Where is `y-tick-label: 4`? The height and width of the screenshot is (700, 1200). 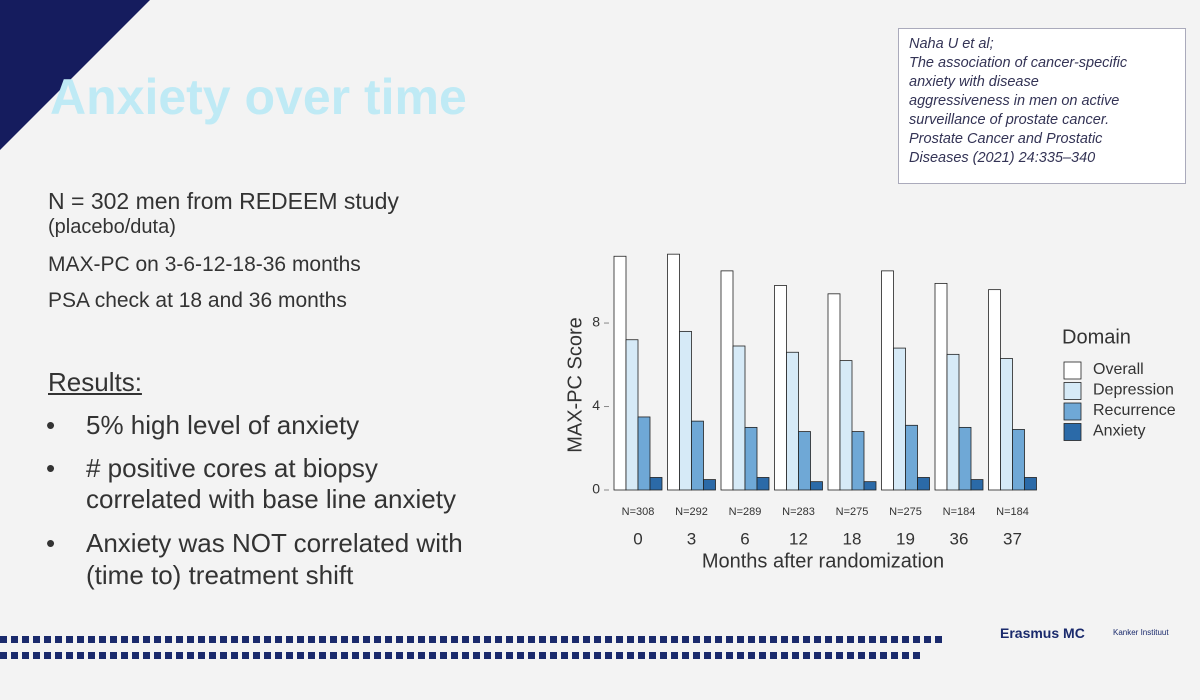
y-tick-label: 4 is located at coordinates (596, 405).